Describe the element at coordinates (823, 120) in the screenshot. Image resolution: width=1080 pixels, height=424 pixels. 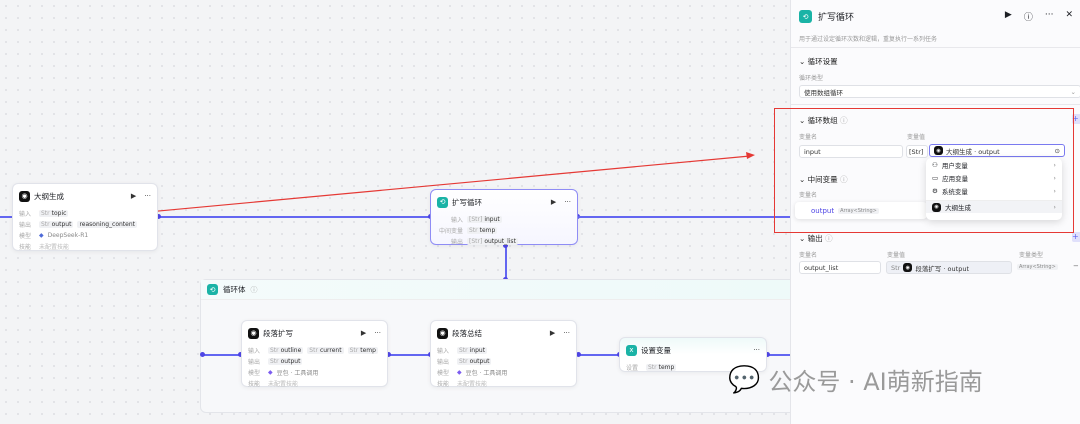
I see `section-loop-array: ⌄ 循环数组 ⓘ` at that location.